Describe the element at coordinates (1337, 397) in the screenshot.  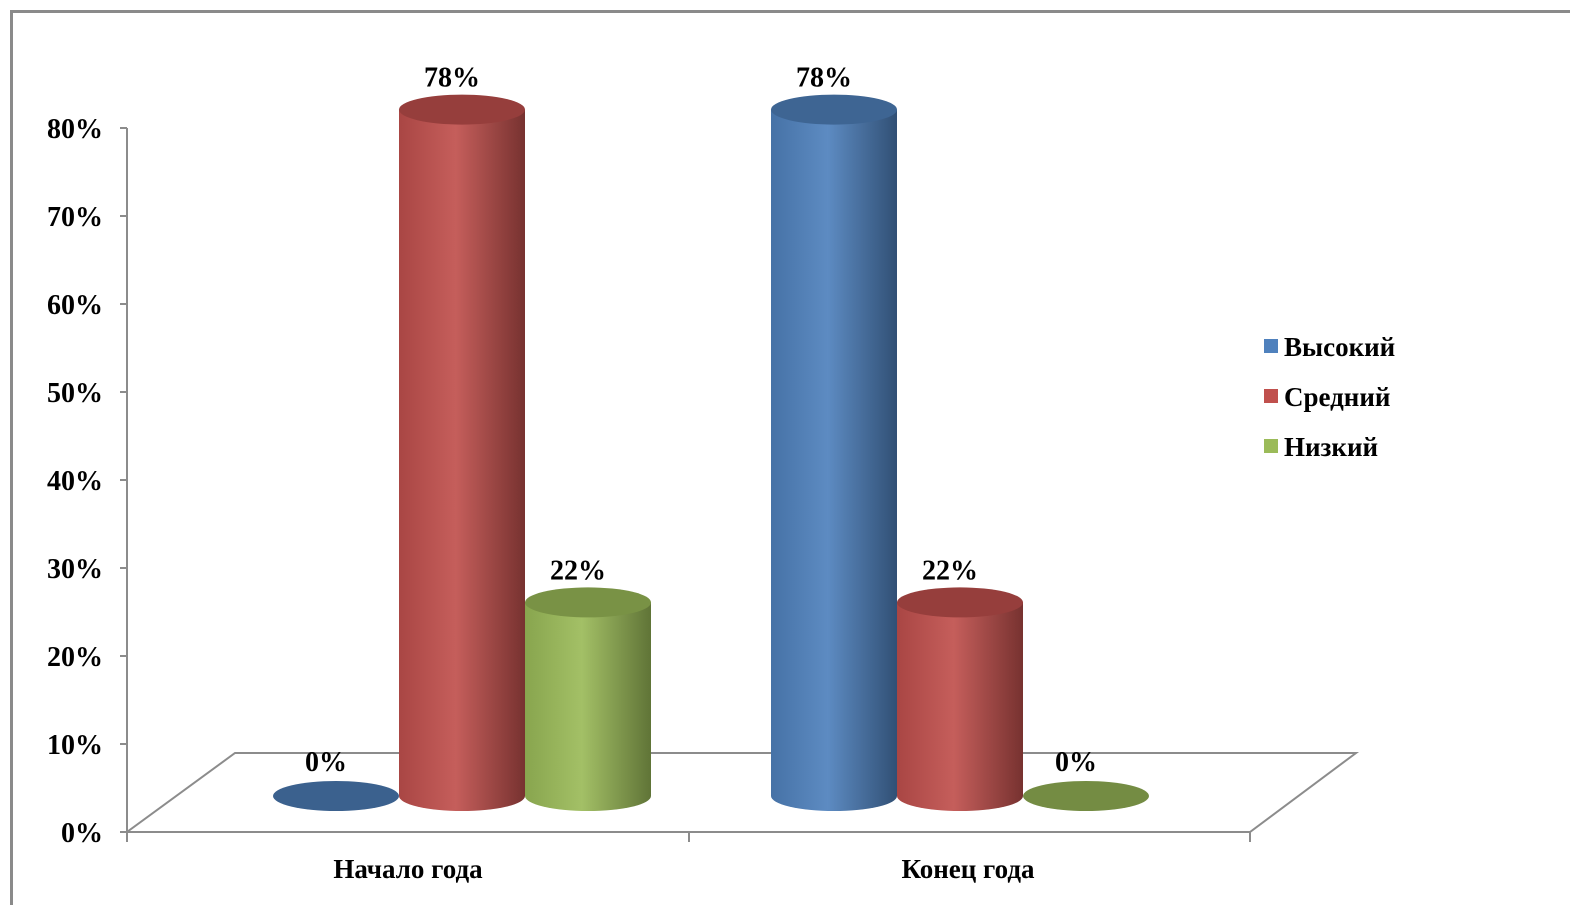
I see `legend-label: Средний` at that location.